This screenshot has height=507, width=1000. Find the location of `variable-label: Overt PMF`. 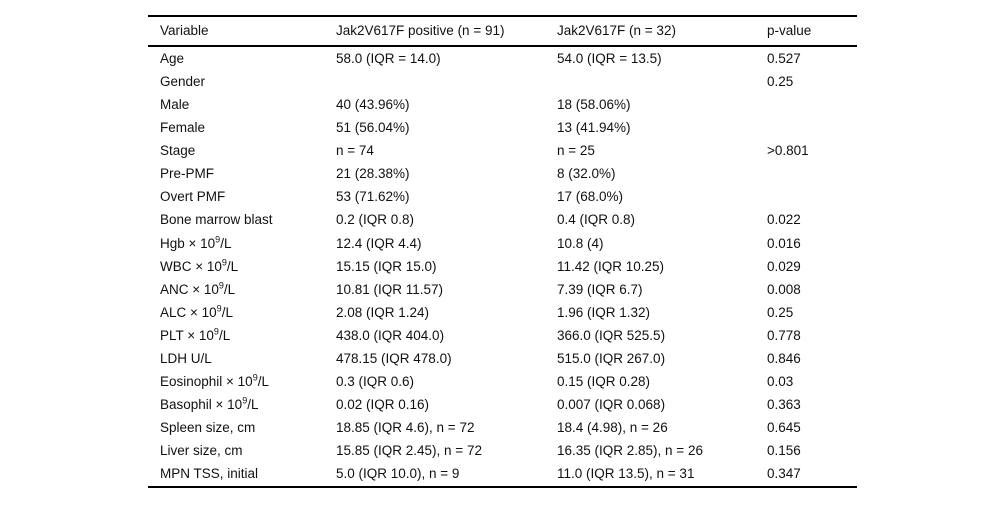

variable-label: Overt PMF is located at coordinates (193, 197).